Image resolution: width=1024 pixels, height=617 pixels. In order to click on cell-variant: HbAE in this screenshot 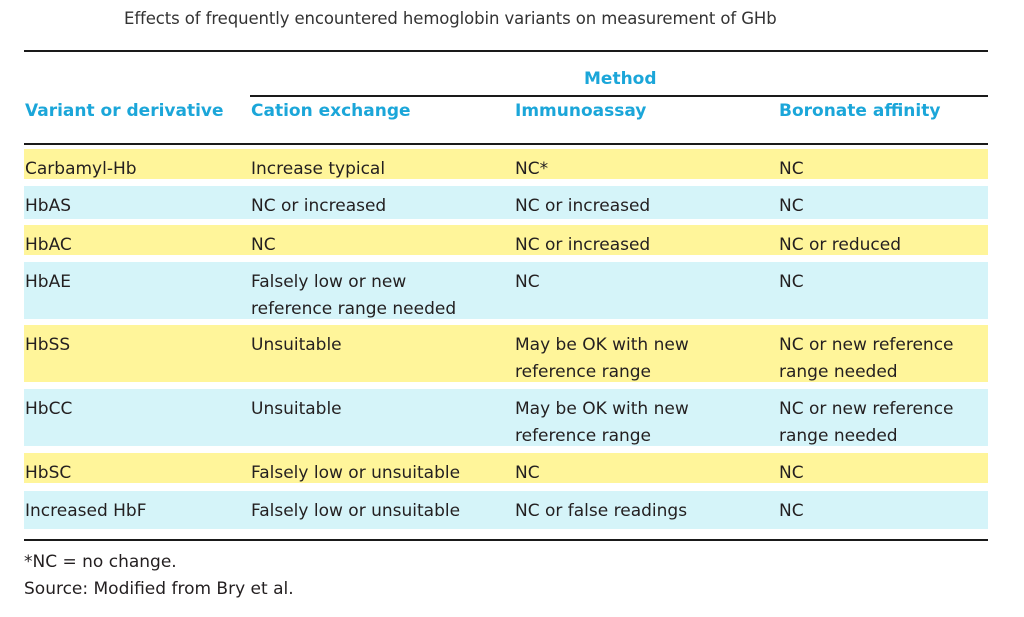, I will do `click(48, 282)`.